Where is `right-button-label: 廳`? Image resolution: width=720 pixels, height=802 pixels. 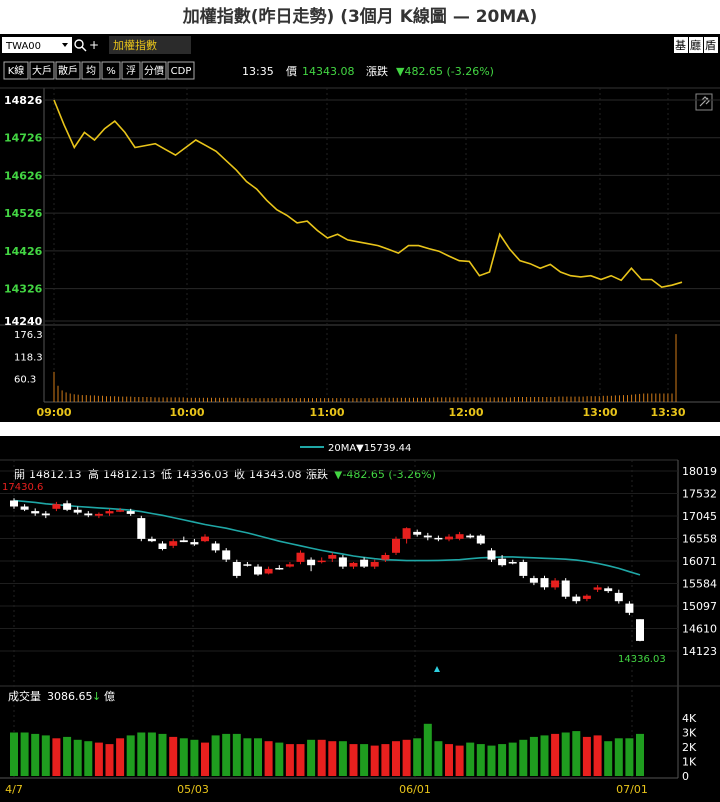 right-button-label: 廳 is located at coordinates (695, 45).